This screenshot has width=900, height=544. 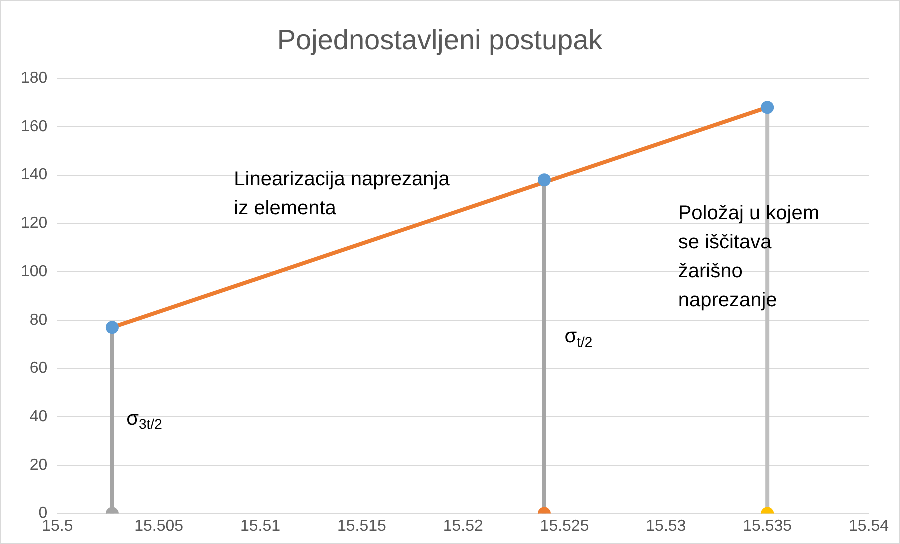 What do you see at coordinates (749, 257) in the screenshot?
I see `annotation: Položaj u kojem se iščitava žarišno naprezanje` at bounding box center [749, 257].